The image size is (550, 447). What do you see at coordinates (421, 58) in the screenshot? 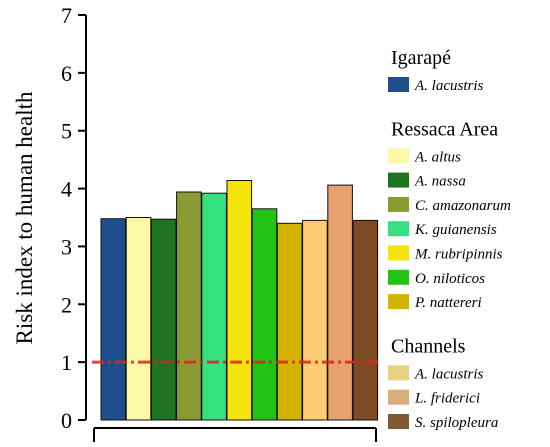
I see `legend-group-title-1: Igarapé` at bounding box center [421, 58].